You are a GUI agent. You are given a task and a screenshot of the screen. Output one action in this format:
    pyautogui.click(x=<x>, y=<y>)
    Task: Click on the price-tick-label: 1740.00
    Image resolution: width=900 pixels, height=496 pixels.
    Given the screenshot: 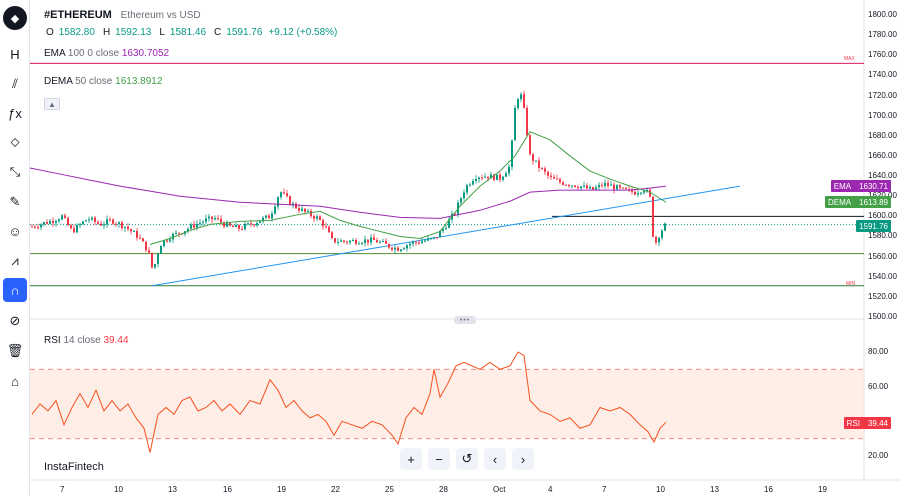 What is the action you would take?
    pyautogui.click(x=882, y=75)
    